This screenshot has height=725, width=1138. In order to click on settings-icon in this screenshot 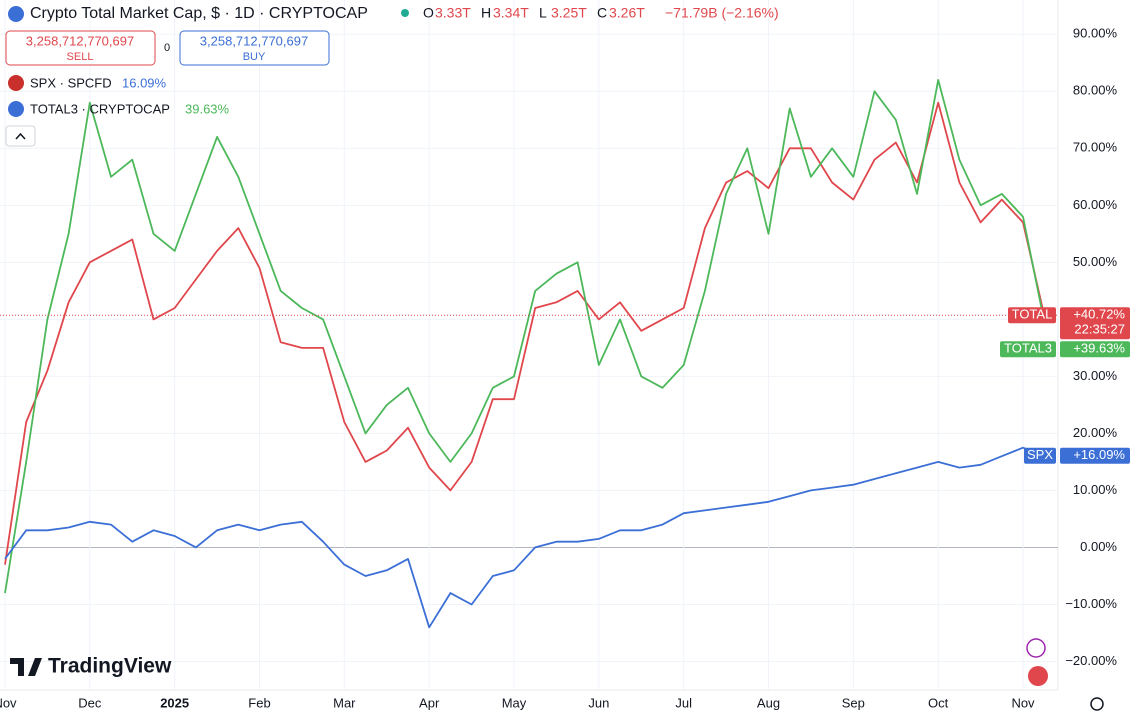, I will do `click(1097, 704)`.